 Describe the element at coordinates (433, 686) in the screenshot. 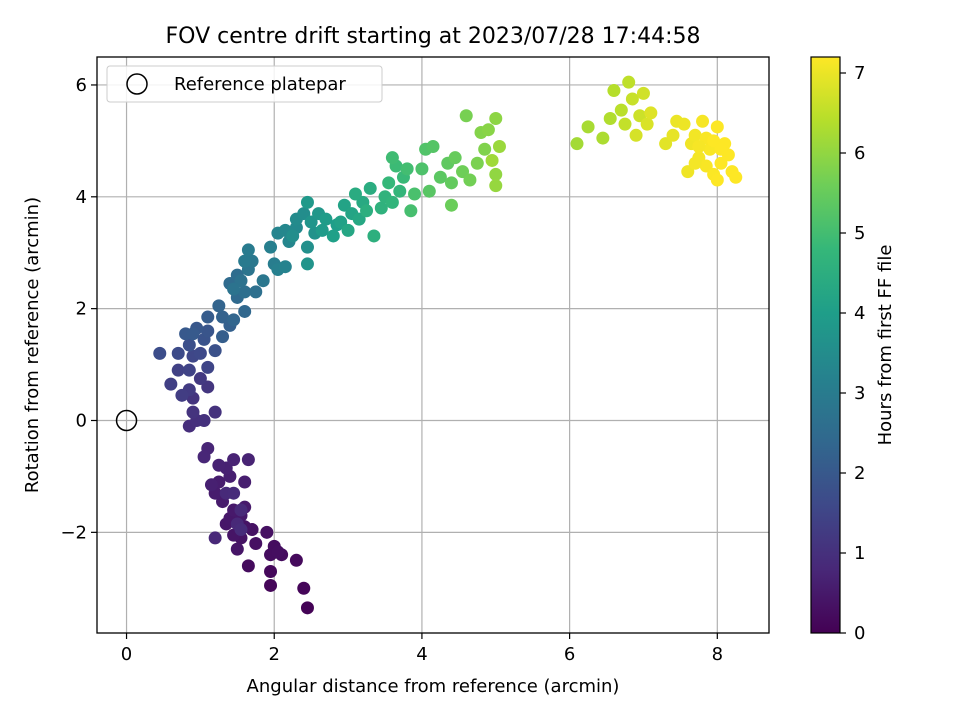

I see `x-axis-label: Angular distance from reference (arcmin)` at that location.